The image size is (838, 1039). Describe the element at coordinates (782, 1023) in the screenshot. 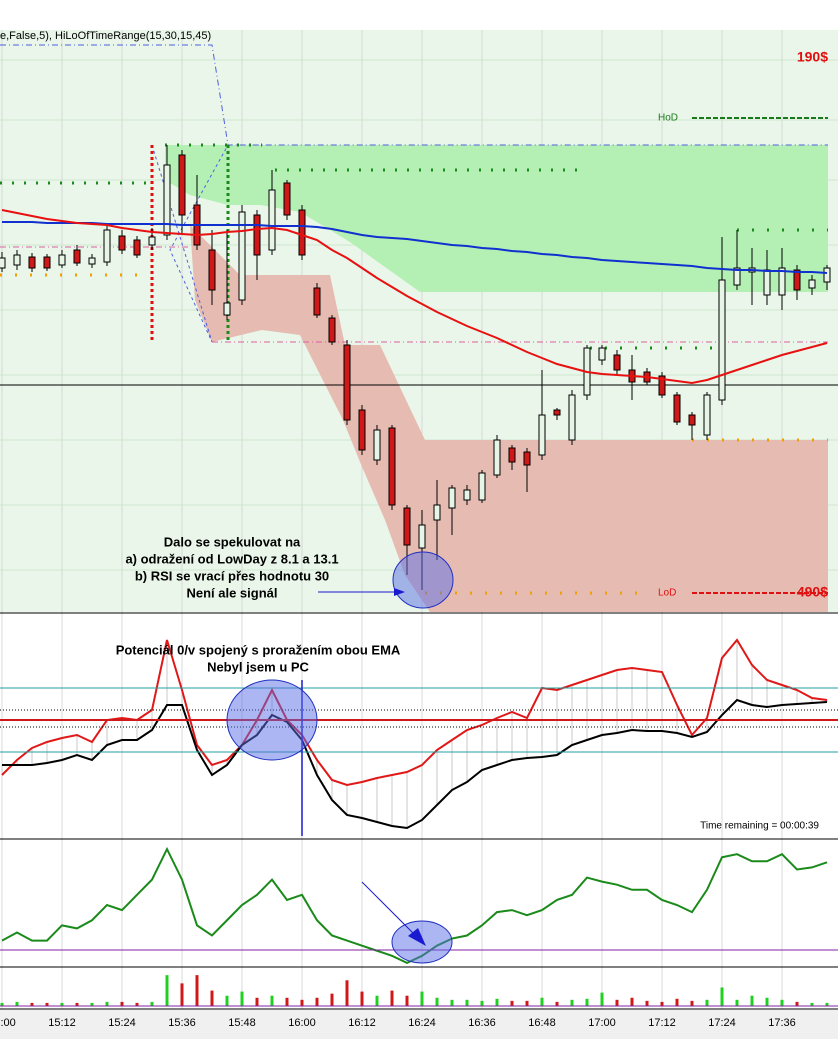

I see `x-tick-label: 17:36` at that location.